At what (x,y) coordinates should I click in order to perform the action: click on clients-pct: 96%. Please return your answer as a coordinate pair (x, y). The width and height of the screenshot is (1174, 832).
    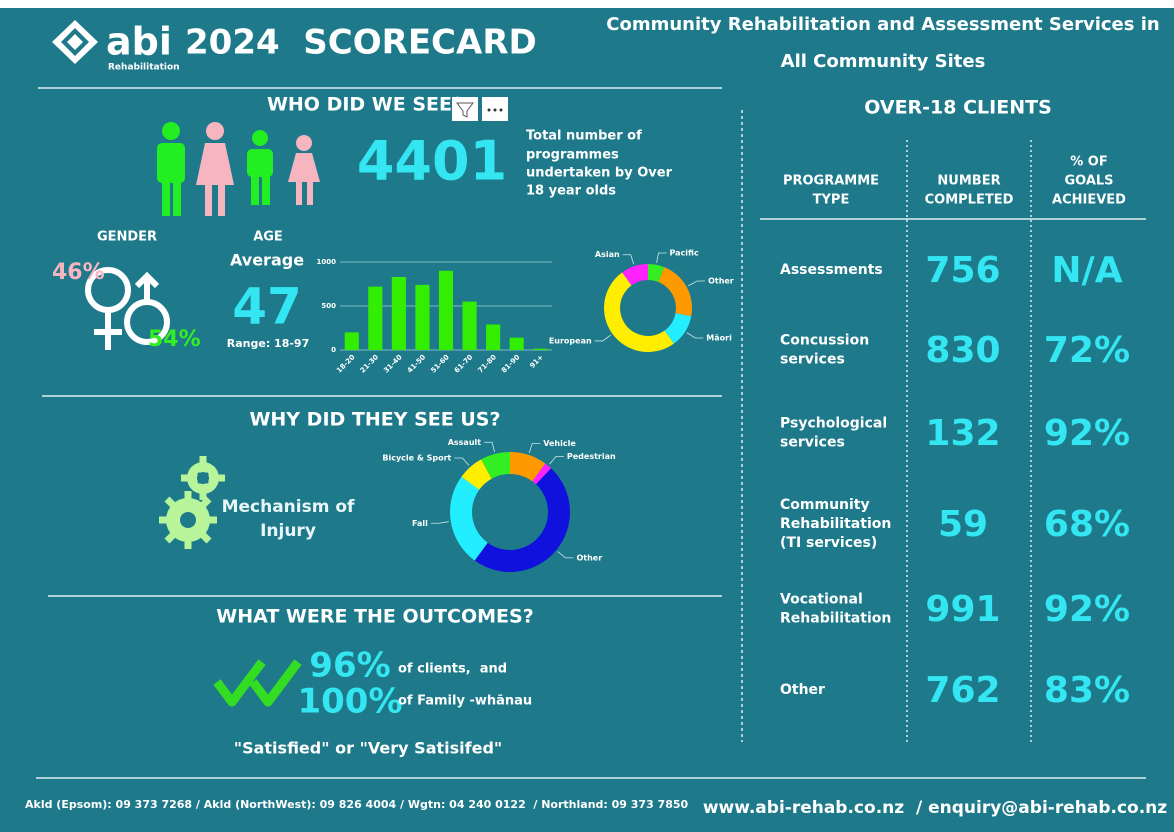
    Looking at the image, I should click on (349, 666).